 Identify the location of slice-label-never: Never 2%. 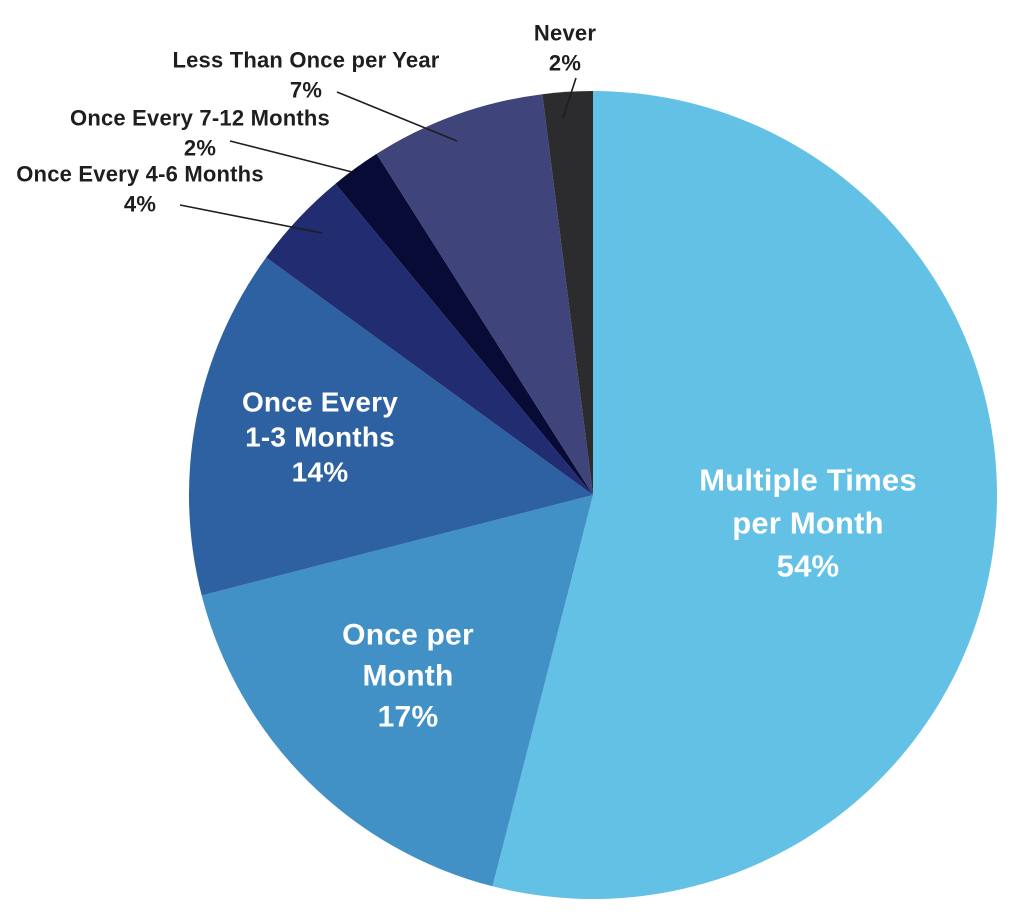
(565, 48).